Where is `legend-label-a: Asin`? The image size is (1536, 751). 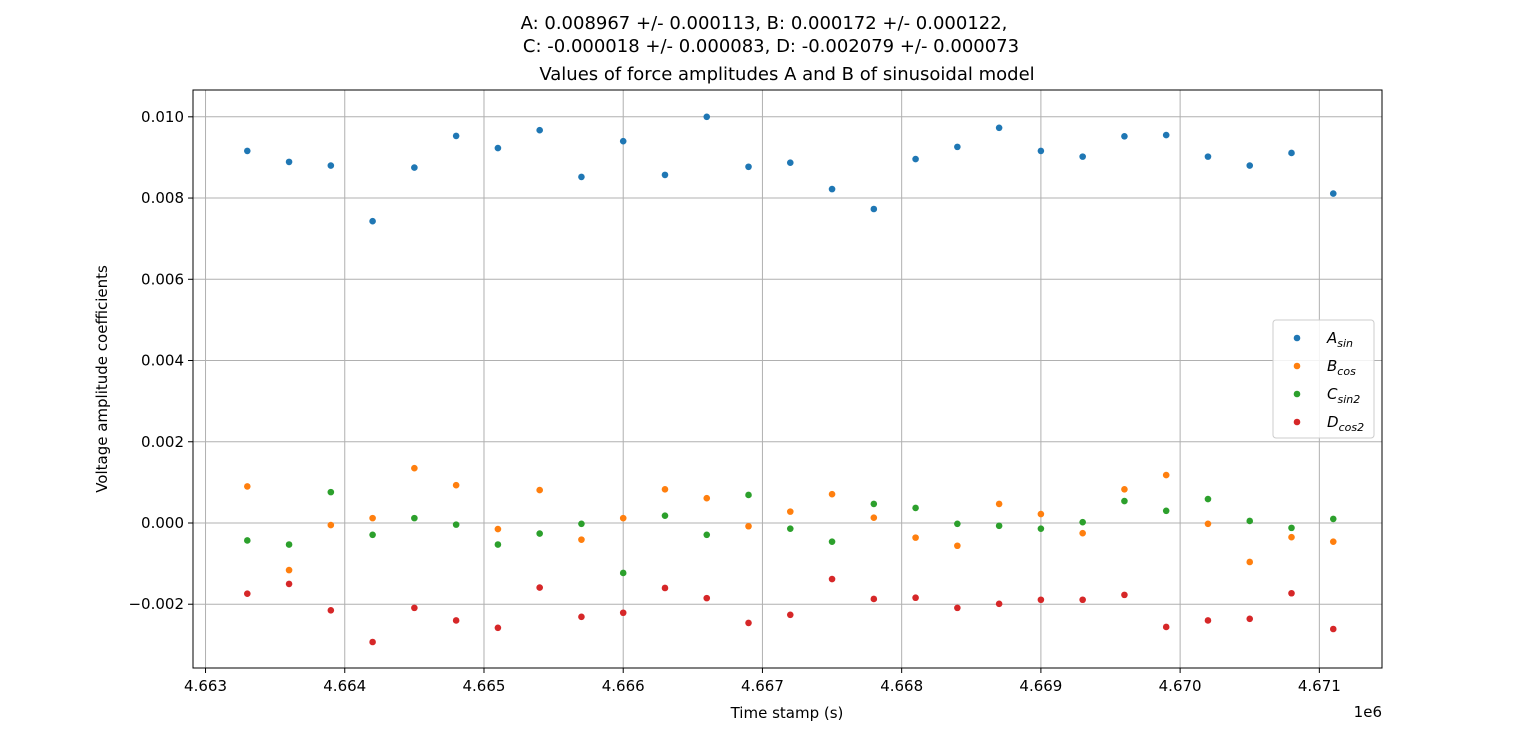 legend-label-a: Asin is located at coordinates (1339, 339).